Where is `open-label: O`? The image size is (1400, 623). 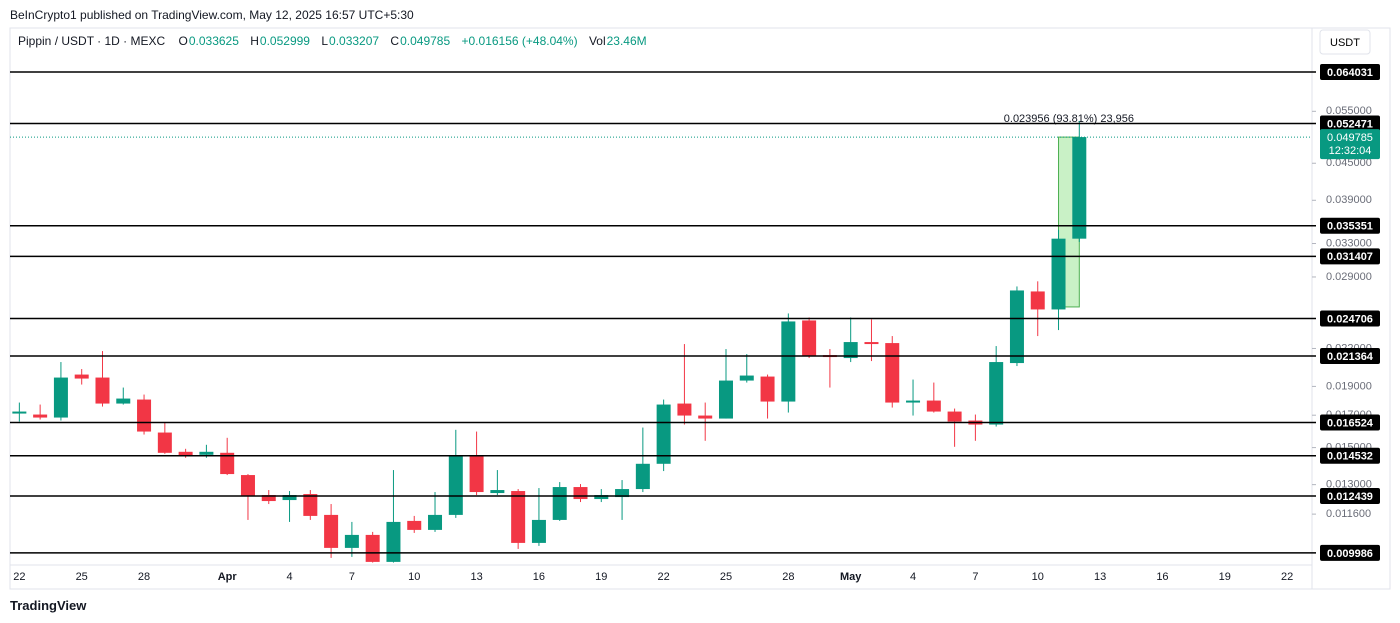 open-label: O is located at coordinates (183, 41).